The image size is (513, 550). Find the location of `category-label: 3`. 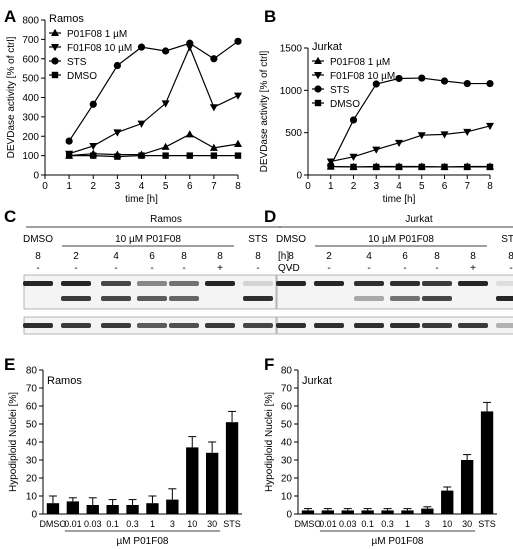

category-label: 3 is located at coordinates (172, 524).